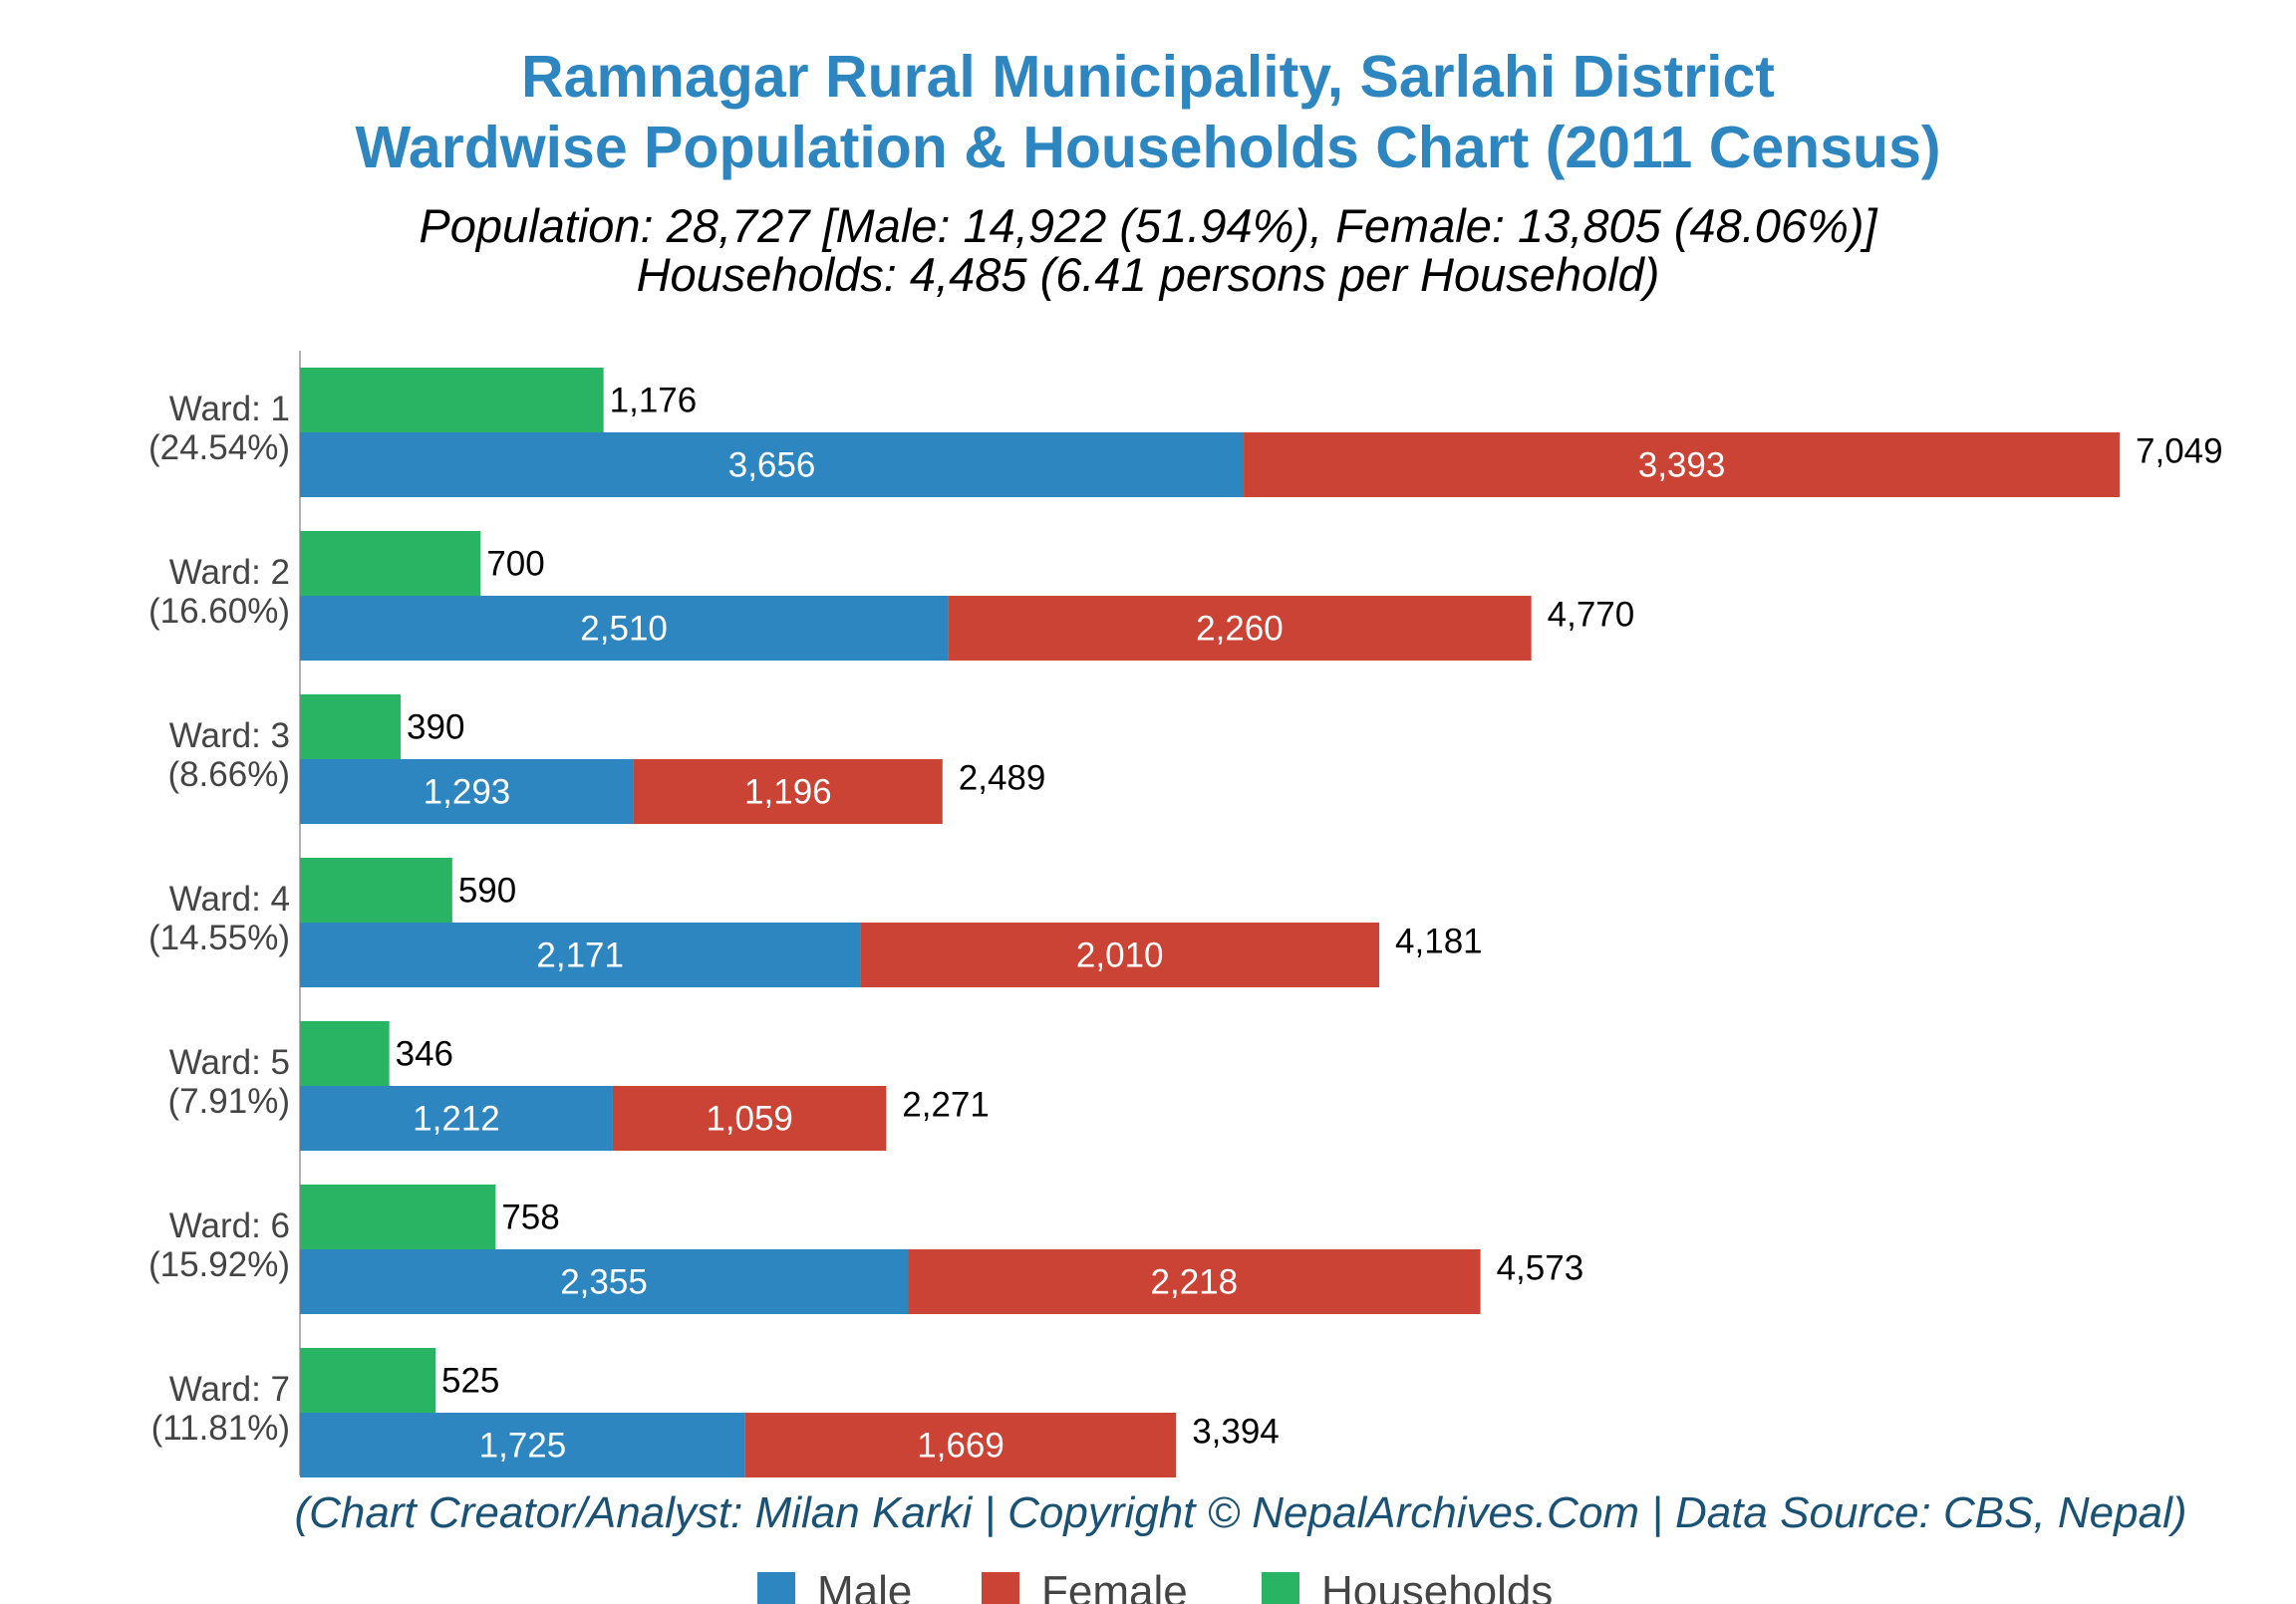 Image resolution: width=2296 pixels, height=1604 pixels. Describe the element at coordinates (1437, 1585) in the screenshot. I see `legend-label-households: Households` at that location.